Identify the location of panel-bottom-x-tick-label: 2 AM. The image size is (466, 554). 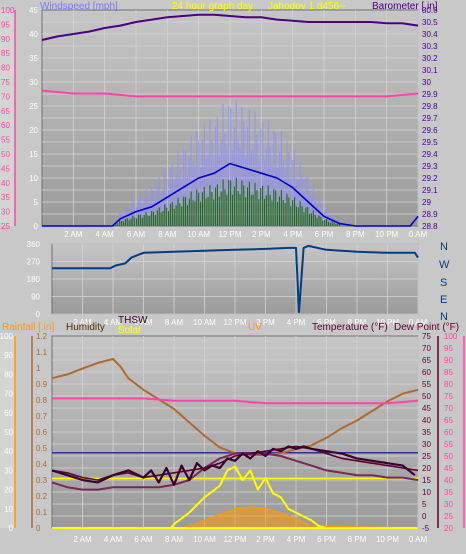
(82, 539).